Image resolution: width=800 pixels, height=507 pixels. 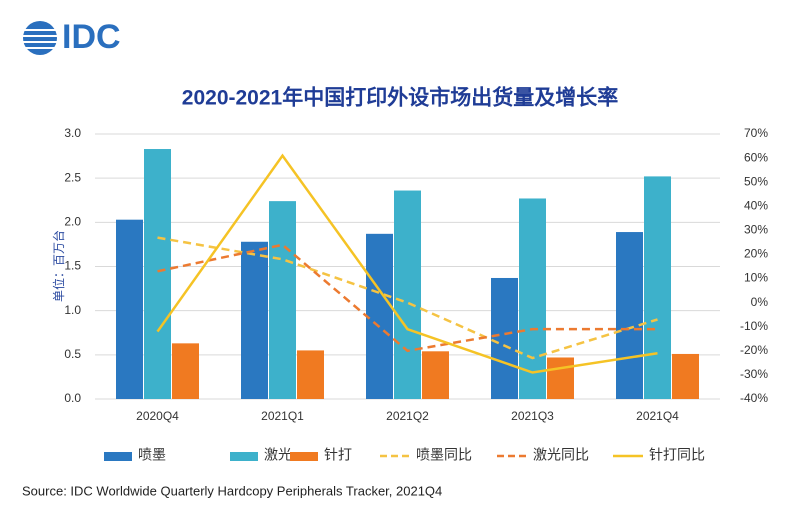 I want to click on legend-label: 喷墨, so click(x=152, y=455).